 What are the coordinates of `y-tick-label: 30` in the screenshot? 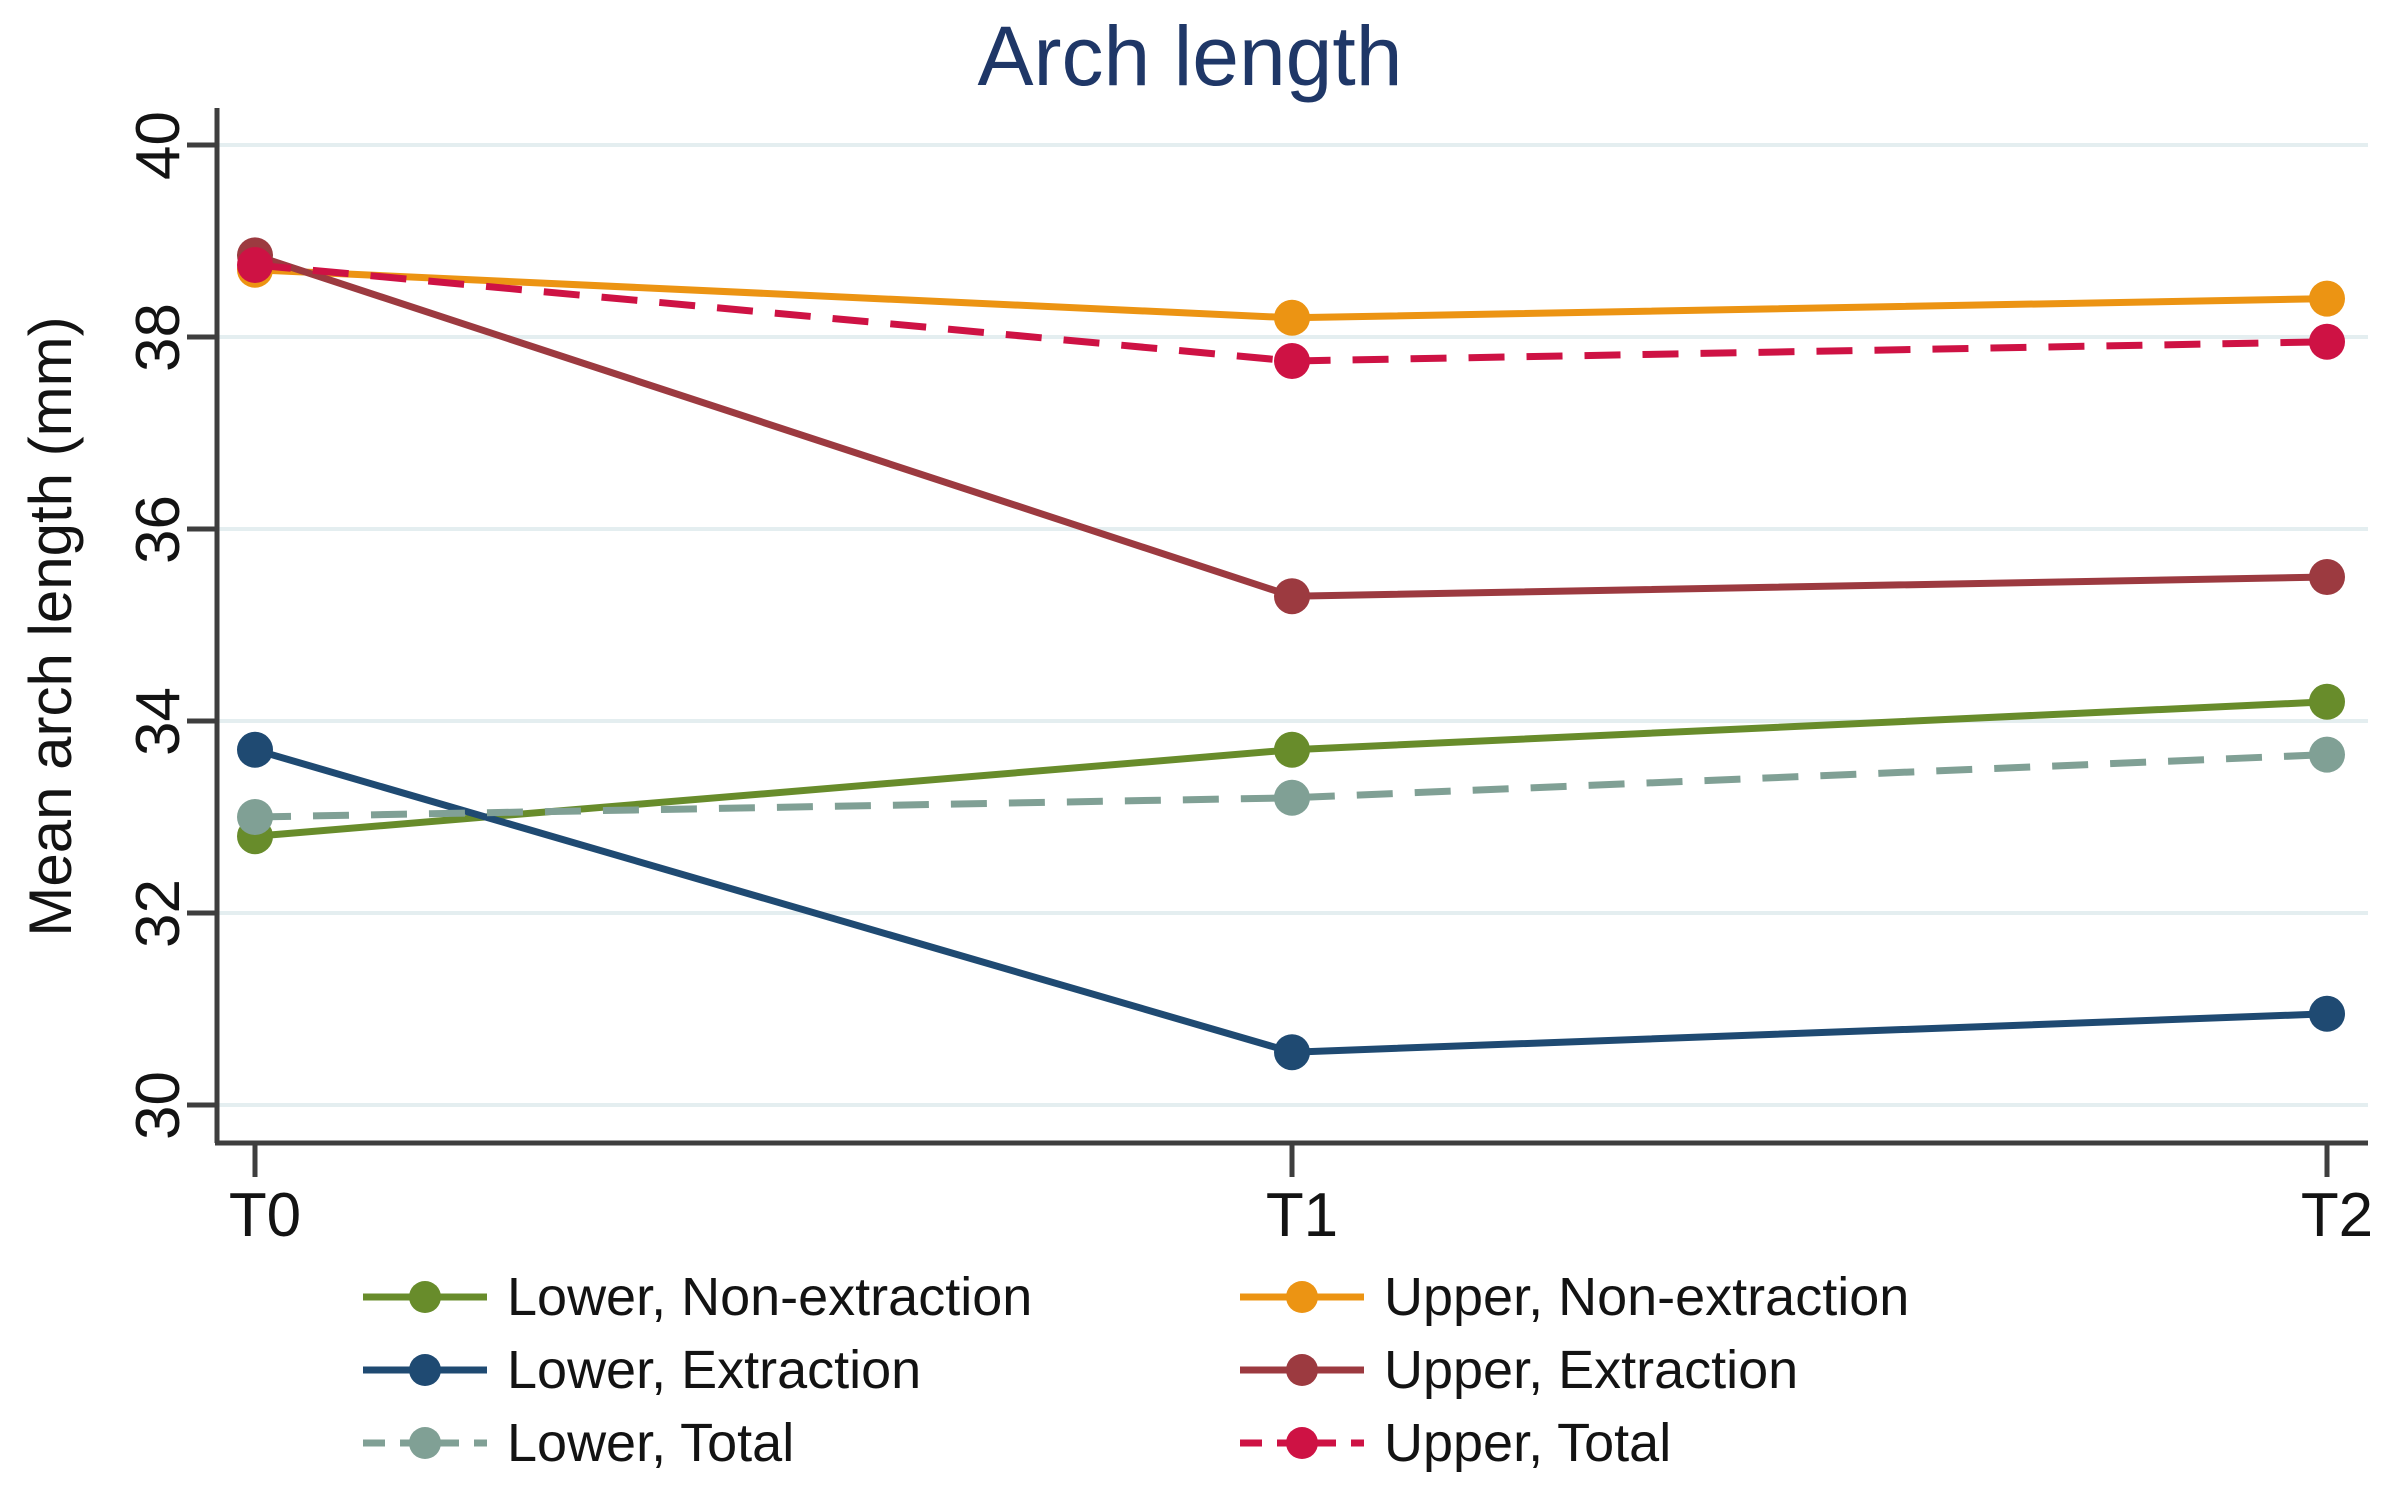 It's located at (158, 1105).